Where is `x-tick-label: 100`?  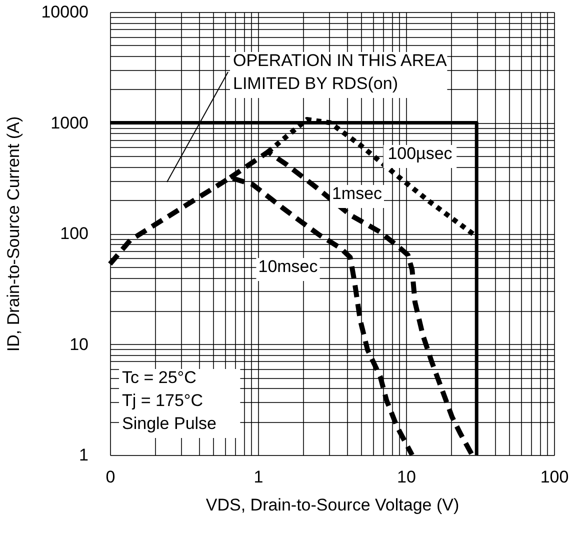
x-tick-label: 100 is located at coordinates (554, 477).